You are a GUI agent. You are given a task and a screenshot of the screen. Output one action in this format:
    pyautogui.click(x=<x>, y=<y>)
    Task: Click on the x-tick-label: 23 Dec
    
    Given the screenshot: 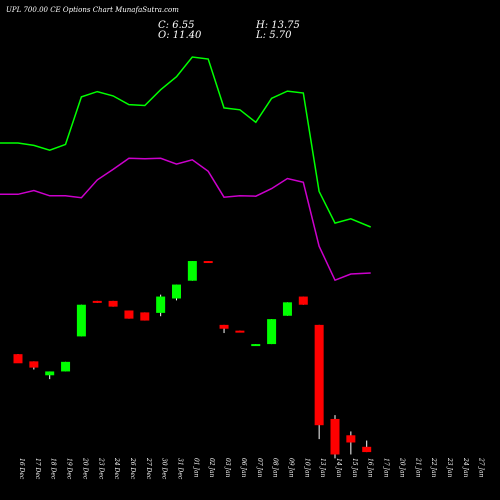 What is the action you would take?
    pyautogui.click(x=100, y=468)
    